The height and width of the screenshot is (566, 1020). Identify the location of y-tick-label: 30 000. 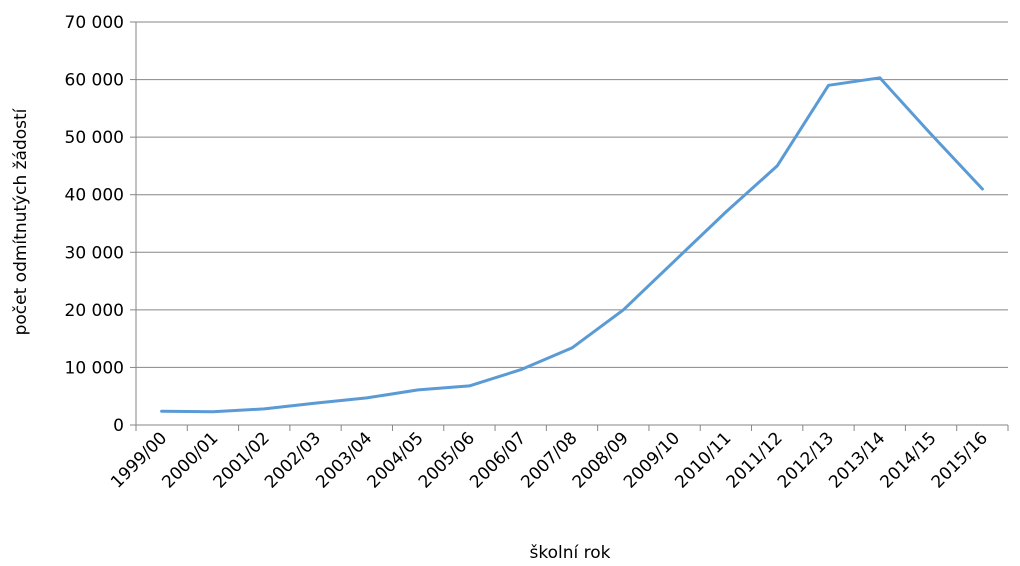
(94, 253).